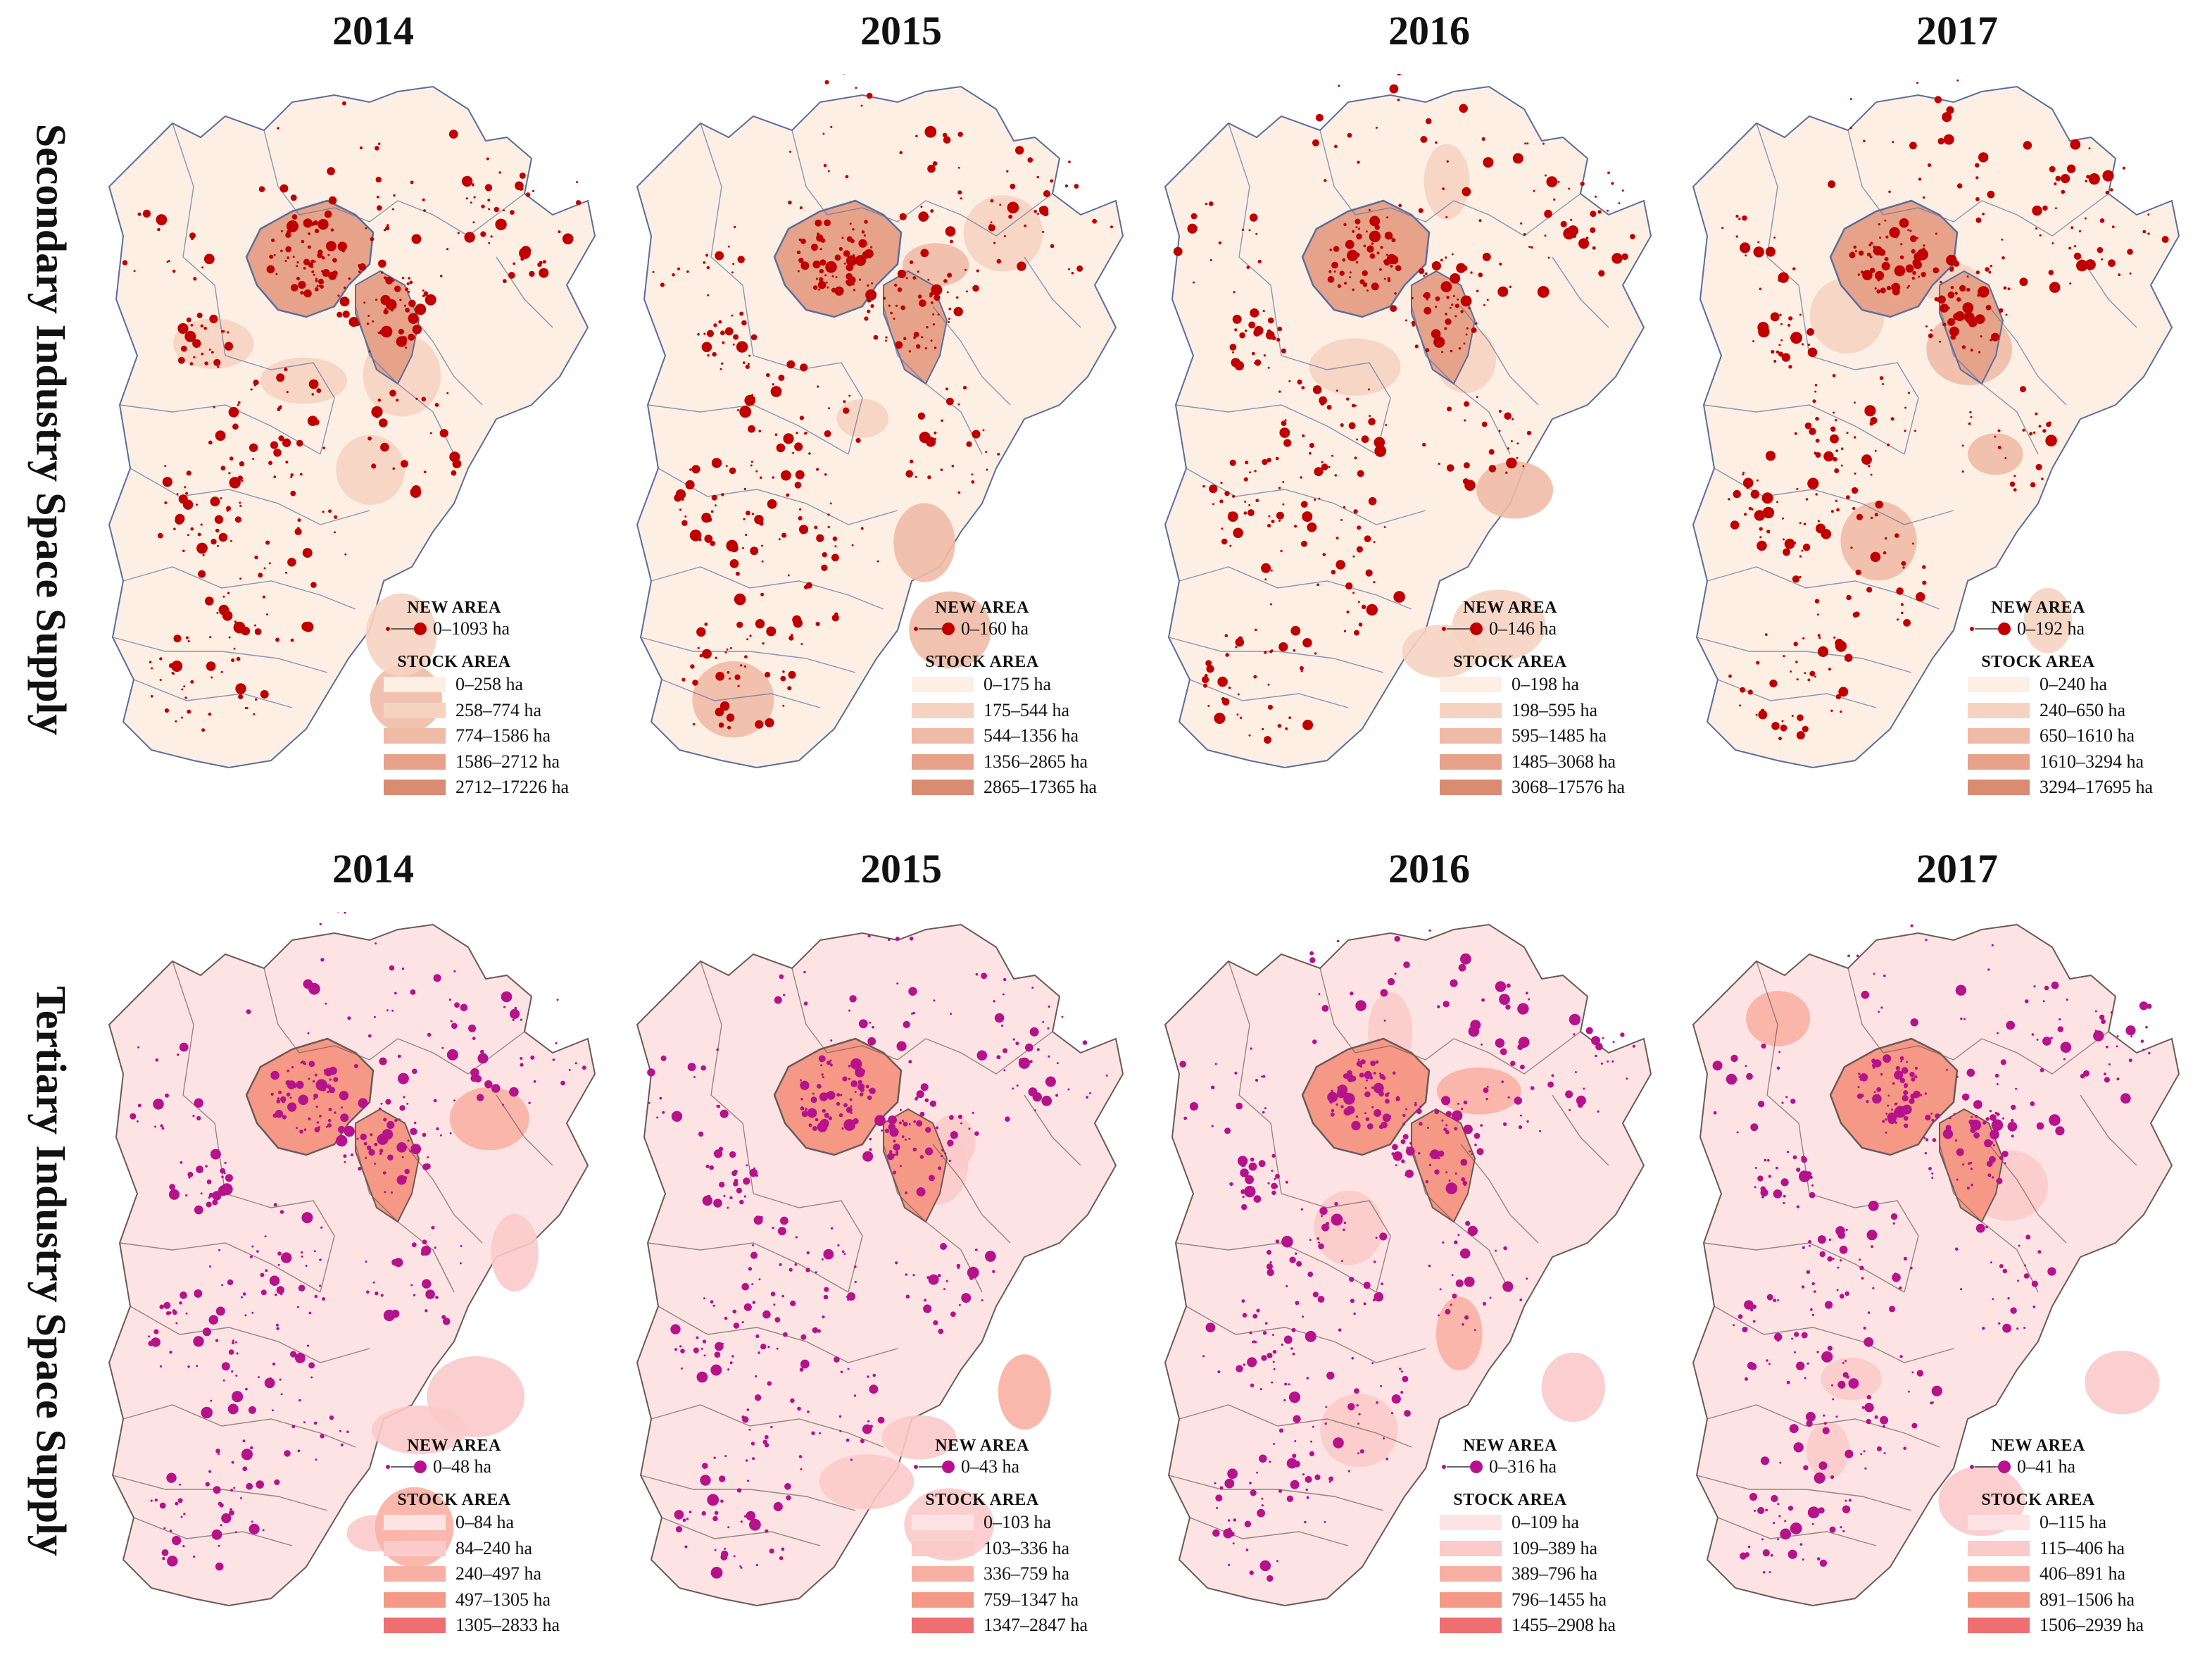 Image resolution: width=2212 pixels, height=1676 pixels. Describe the element at coordinates (1546, 685) in the screenshot. I see `stock-range-label: 0–198 ha` at that location.